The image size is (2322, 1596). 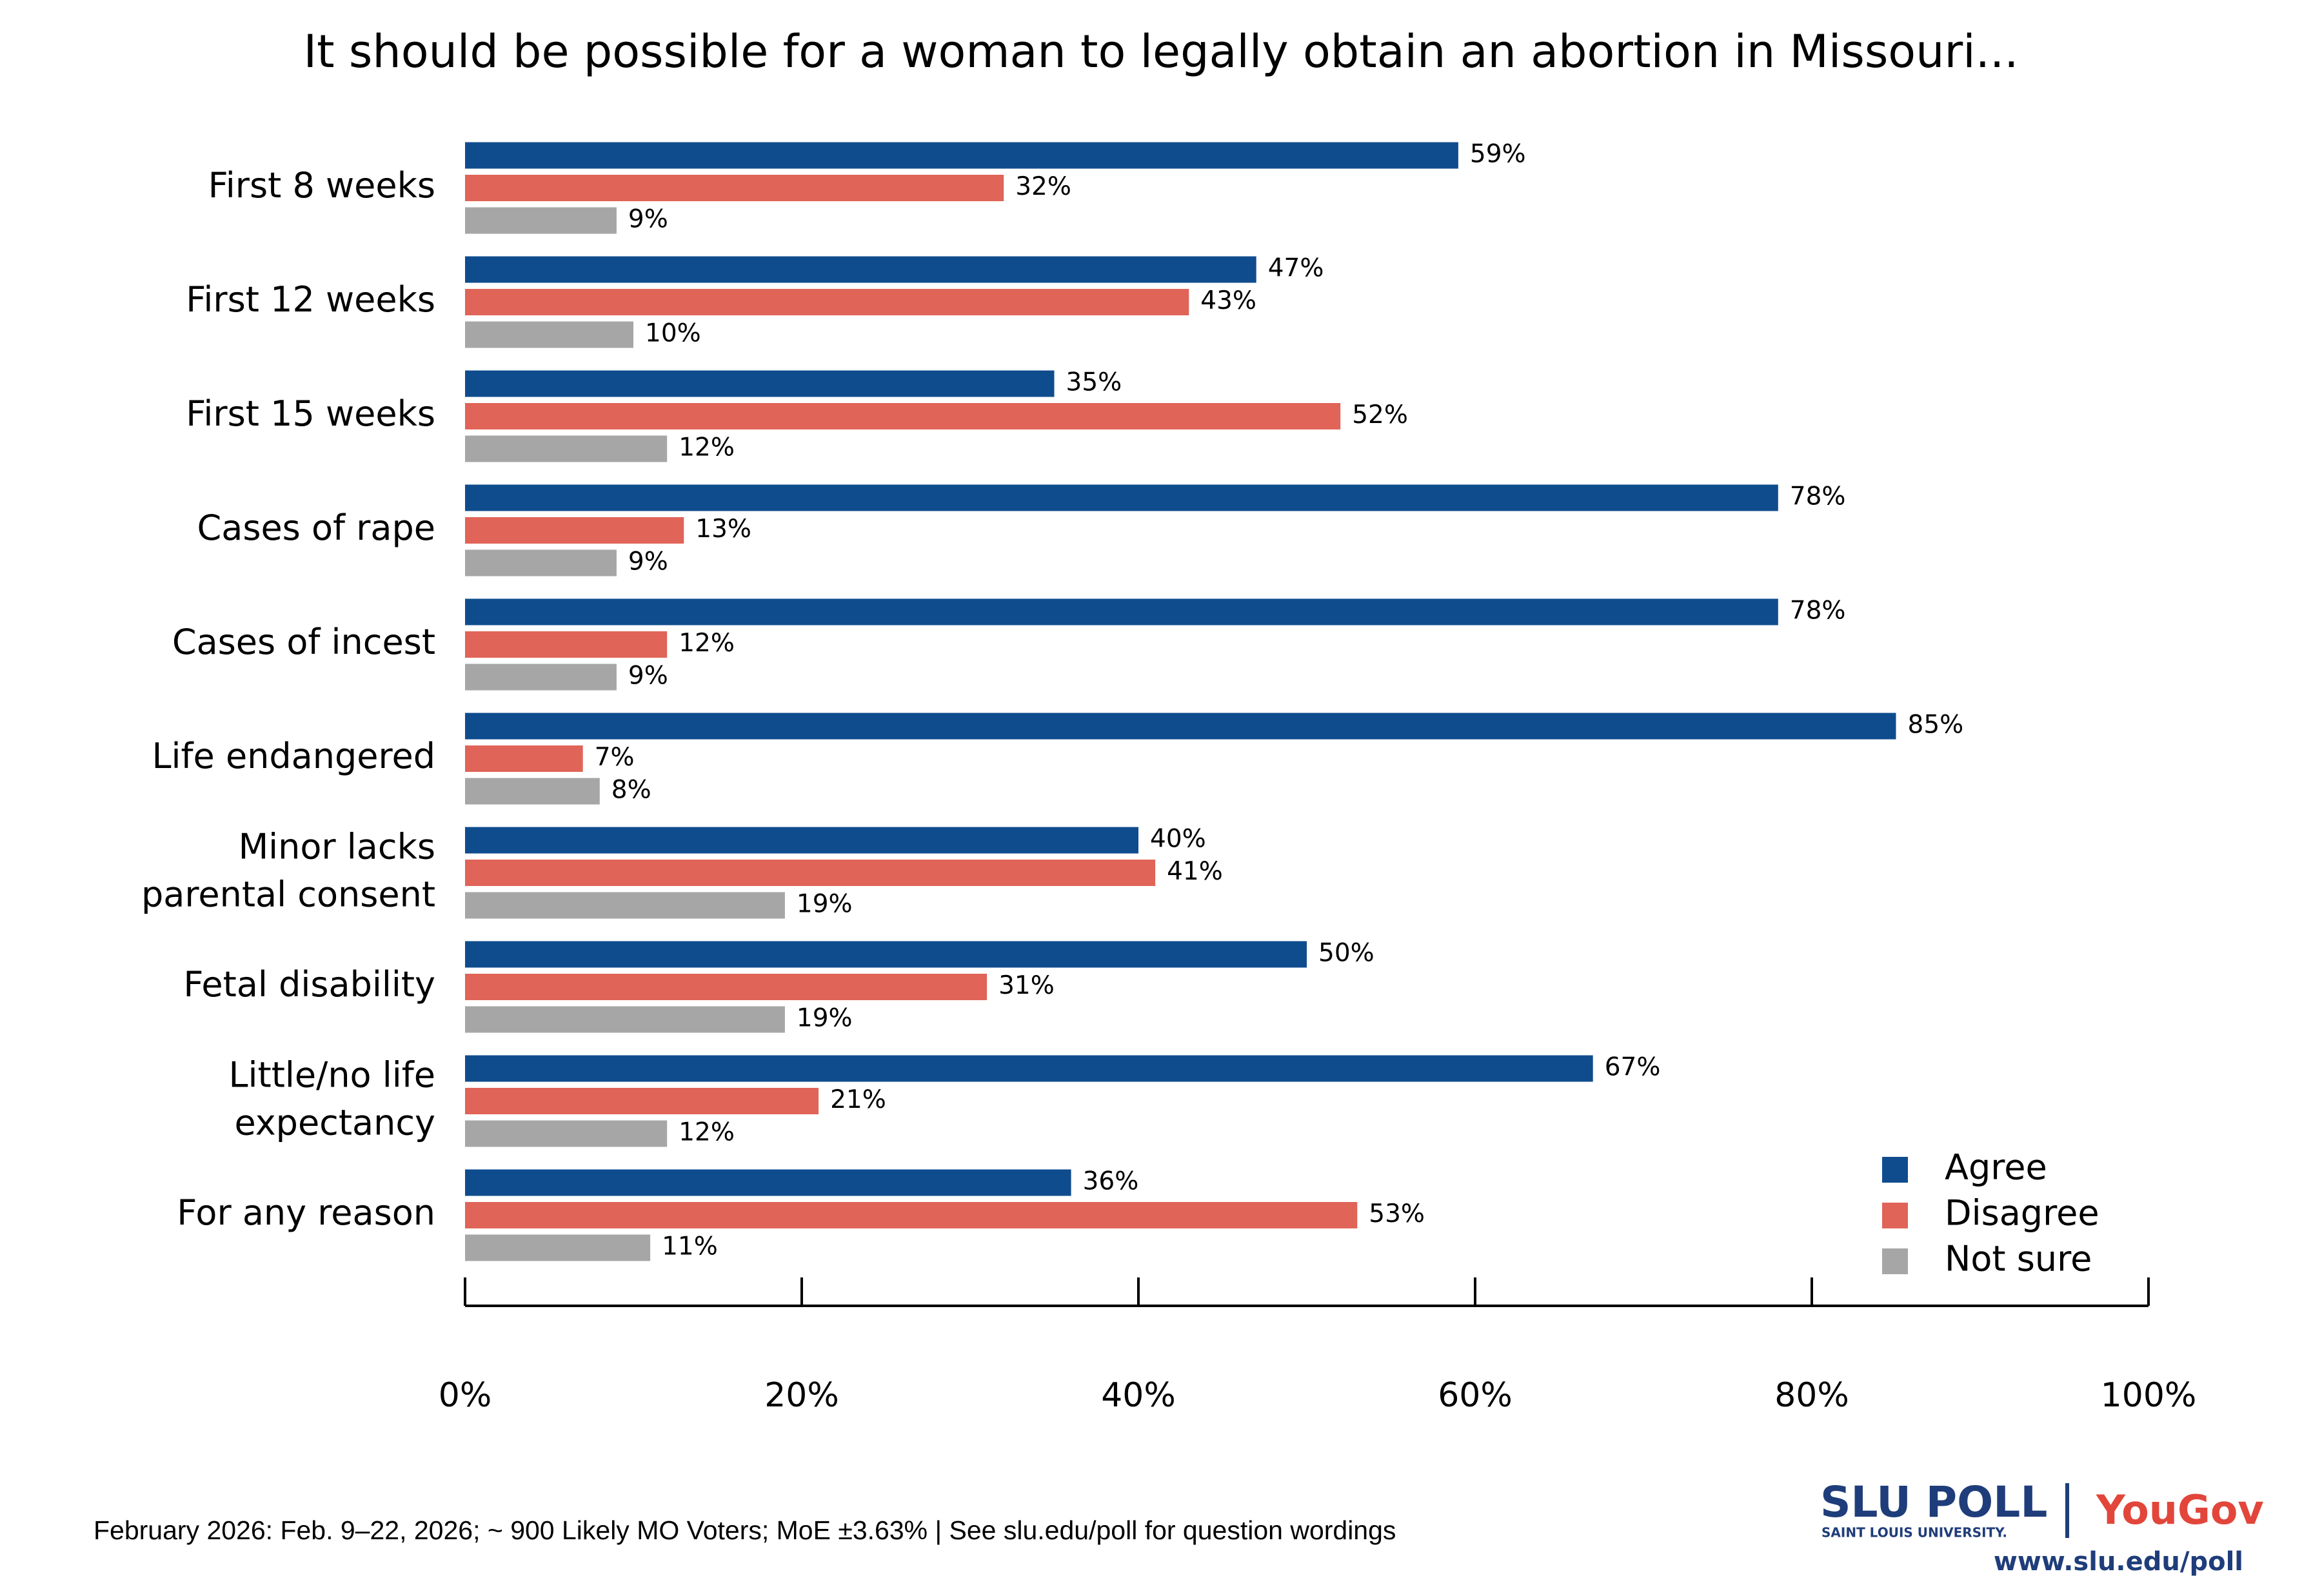 What do you see at coordinates (1296, 268) in the screenshot?
I see `value-label: 47%` at bounding box center [1296, 268].